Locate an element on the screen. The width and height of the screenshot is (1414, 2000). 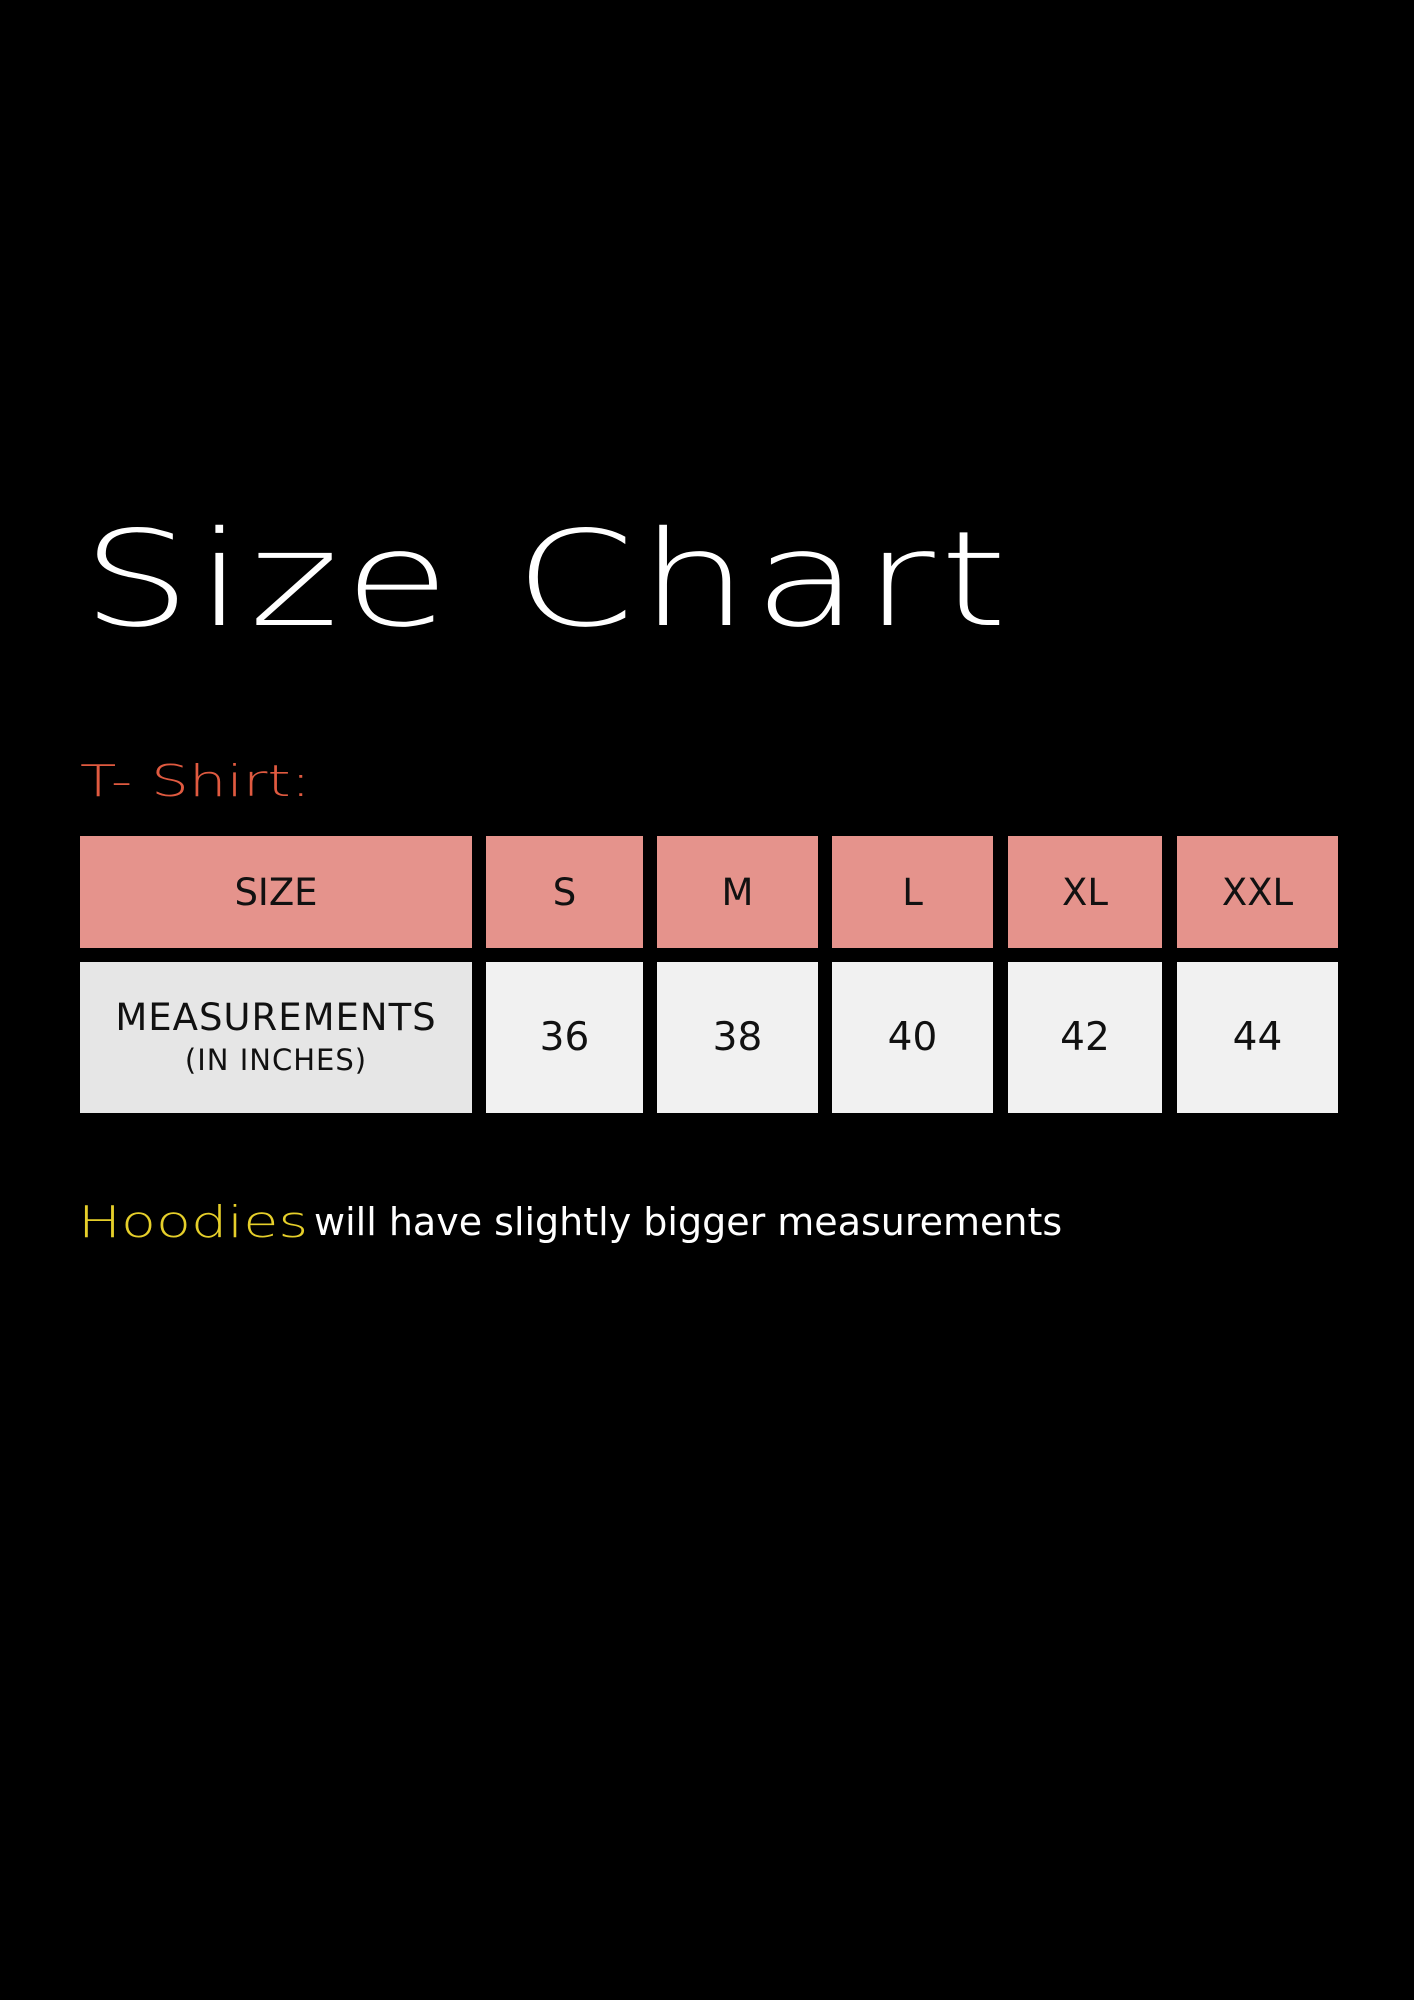
header-cell-l: L is located at coordinates (912, 892).